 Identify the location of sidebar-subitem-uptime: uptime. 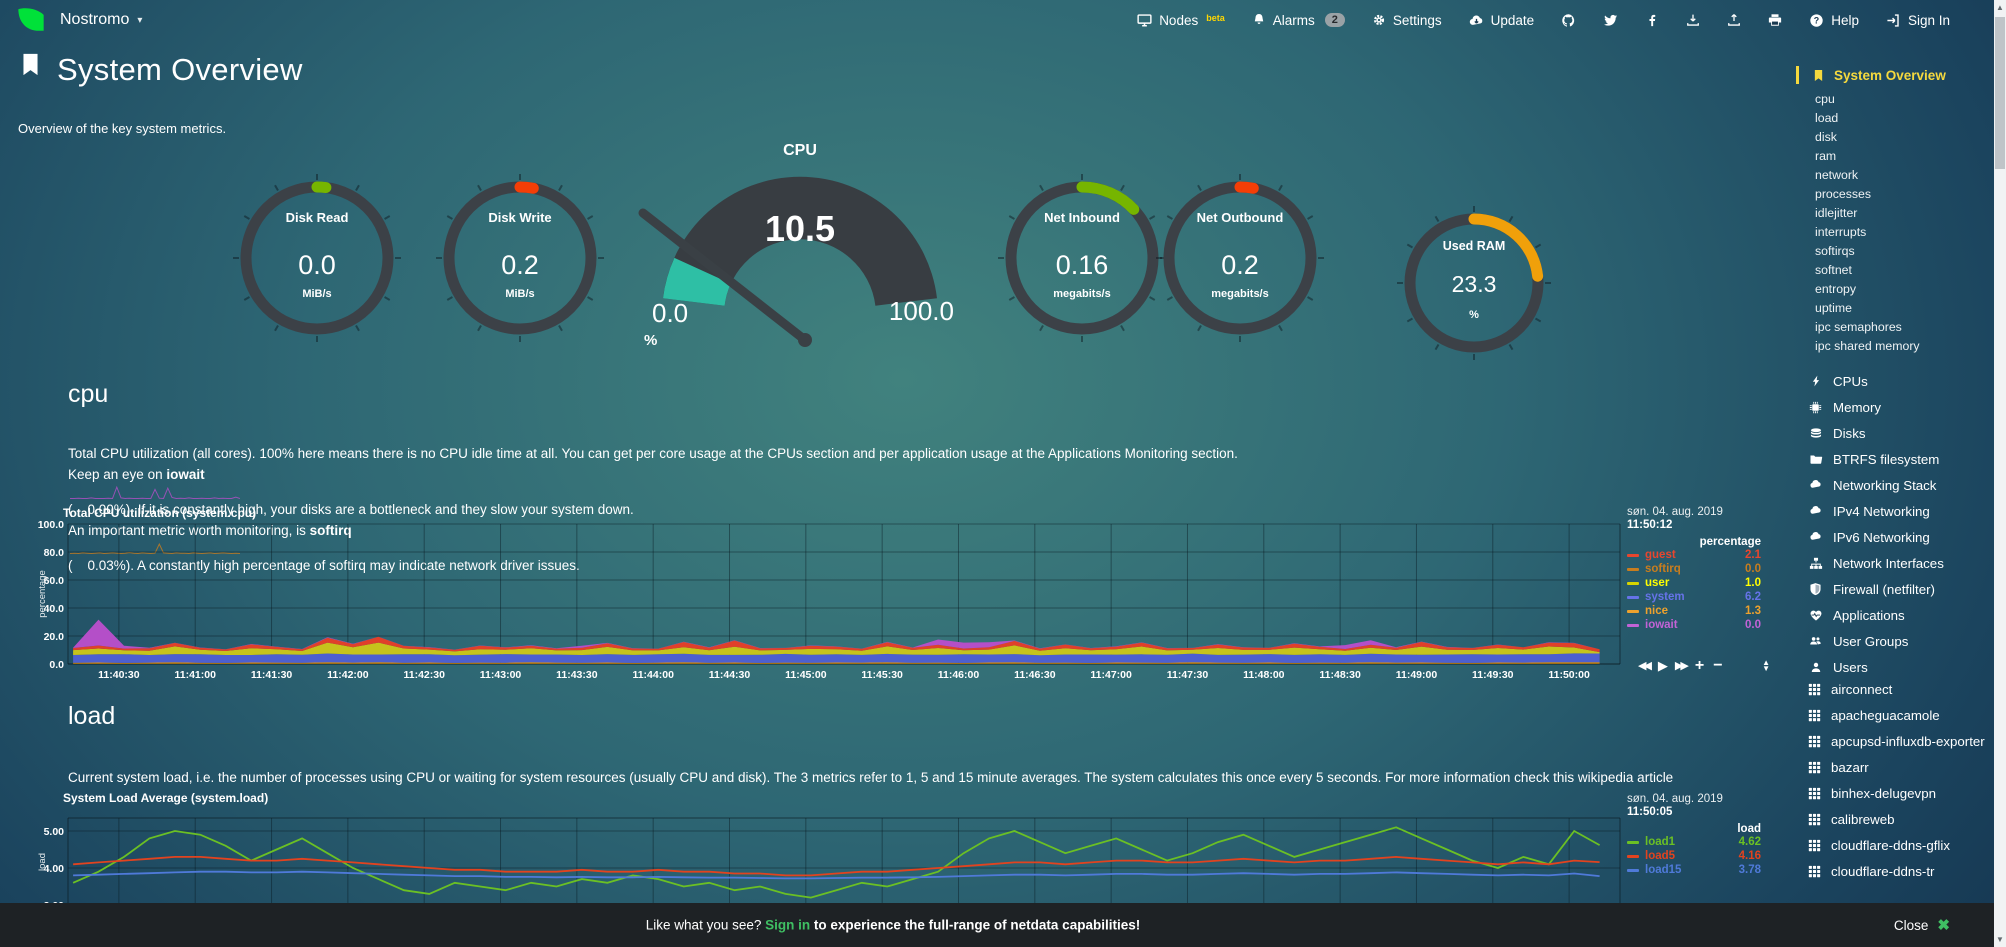
(1833, 308).